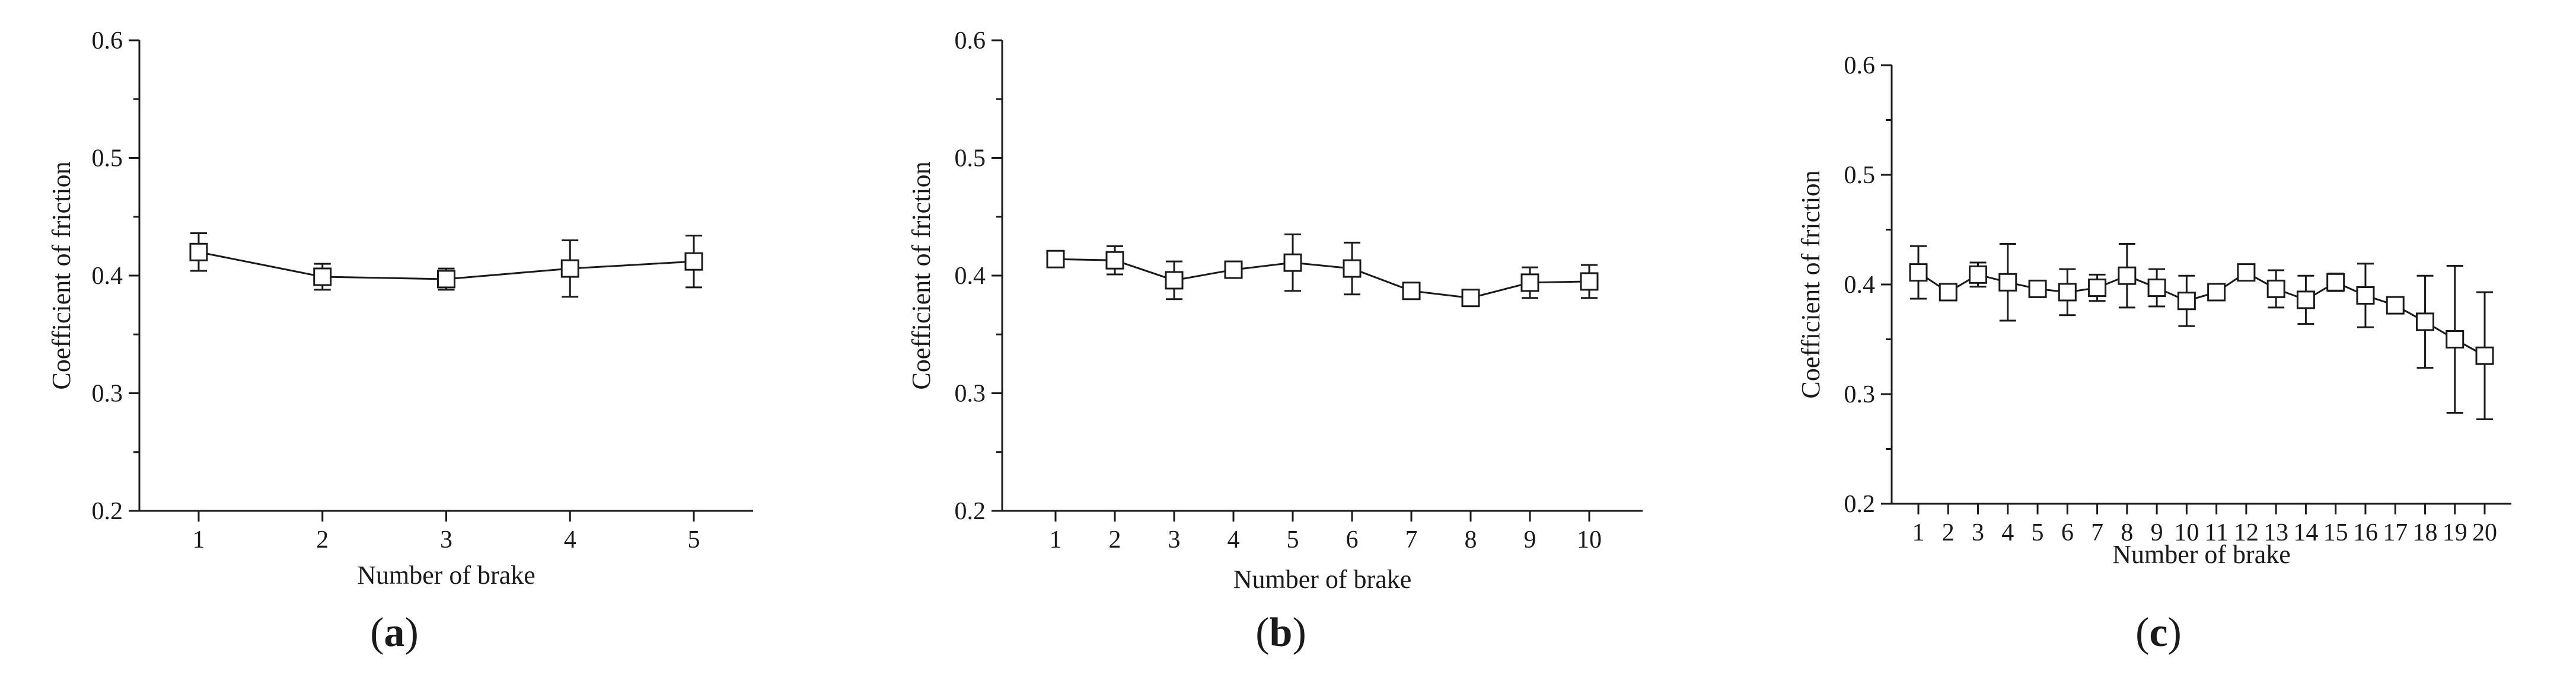 The image size is (2576, 678). Describe the element at coordinates (2246, 532) in the screenshot. I see `x-tick-label: 12` at that location.